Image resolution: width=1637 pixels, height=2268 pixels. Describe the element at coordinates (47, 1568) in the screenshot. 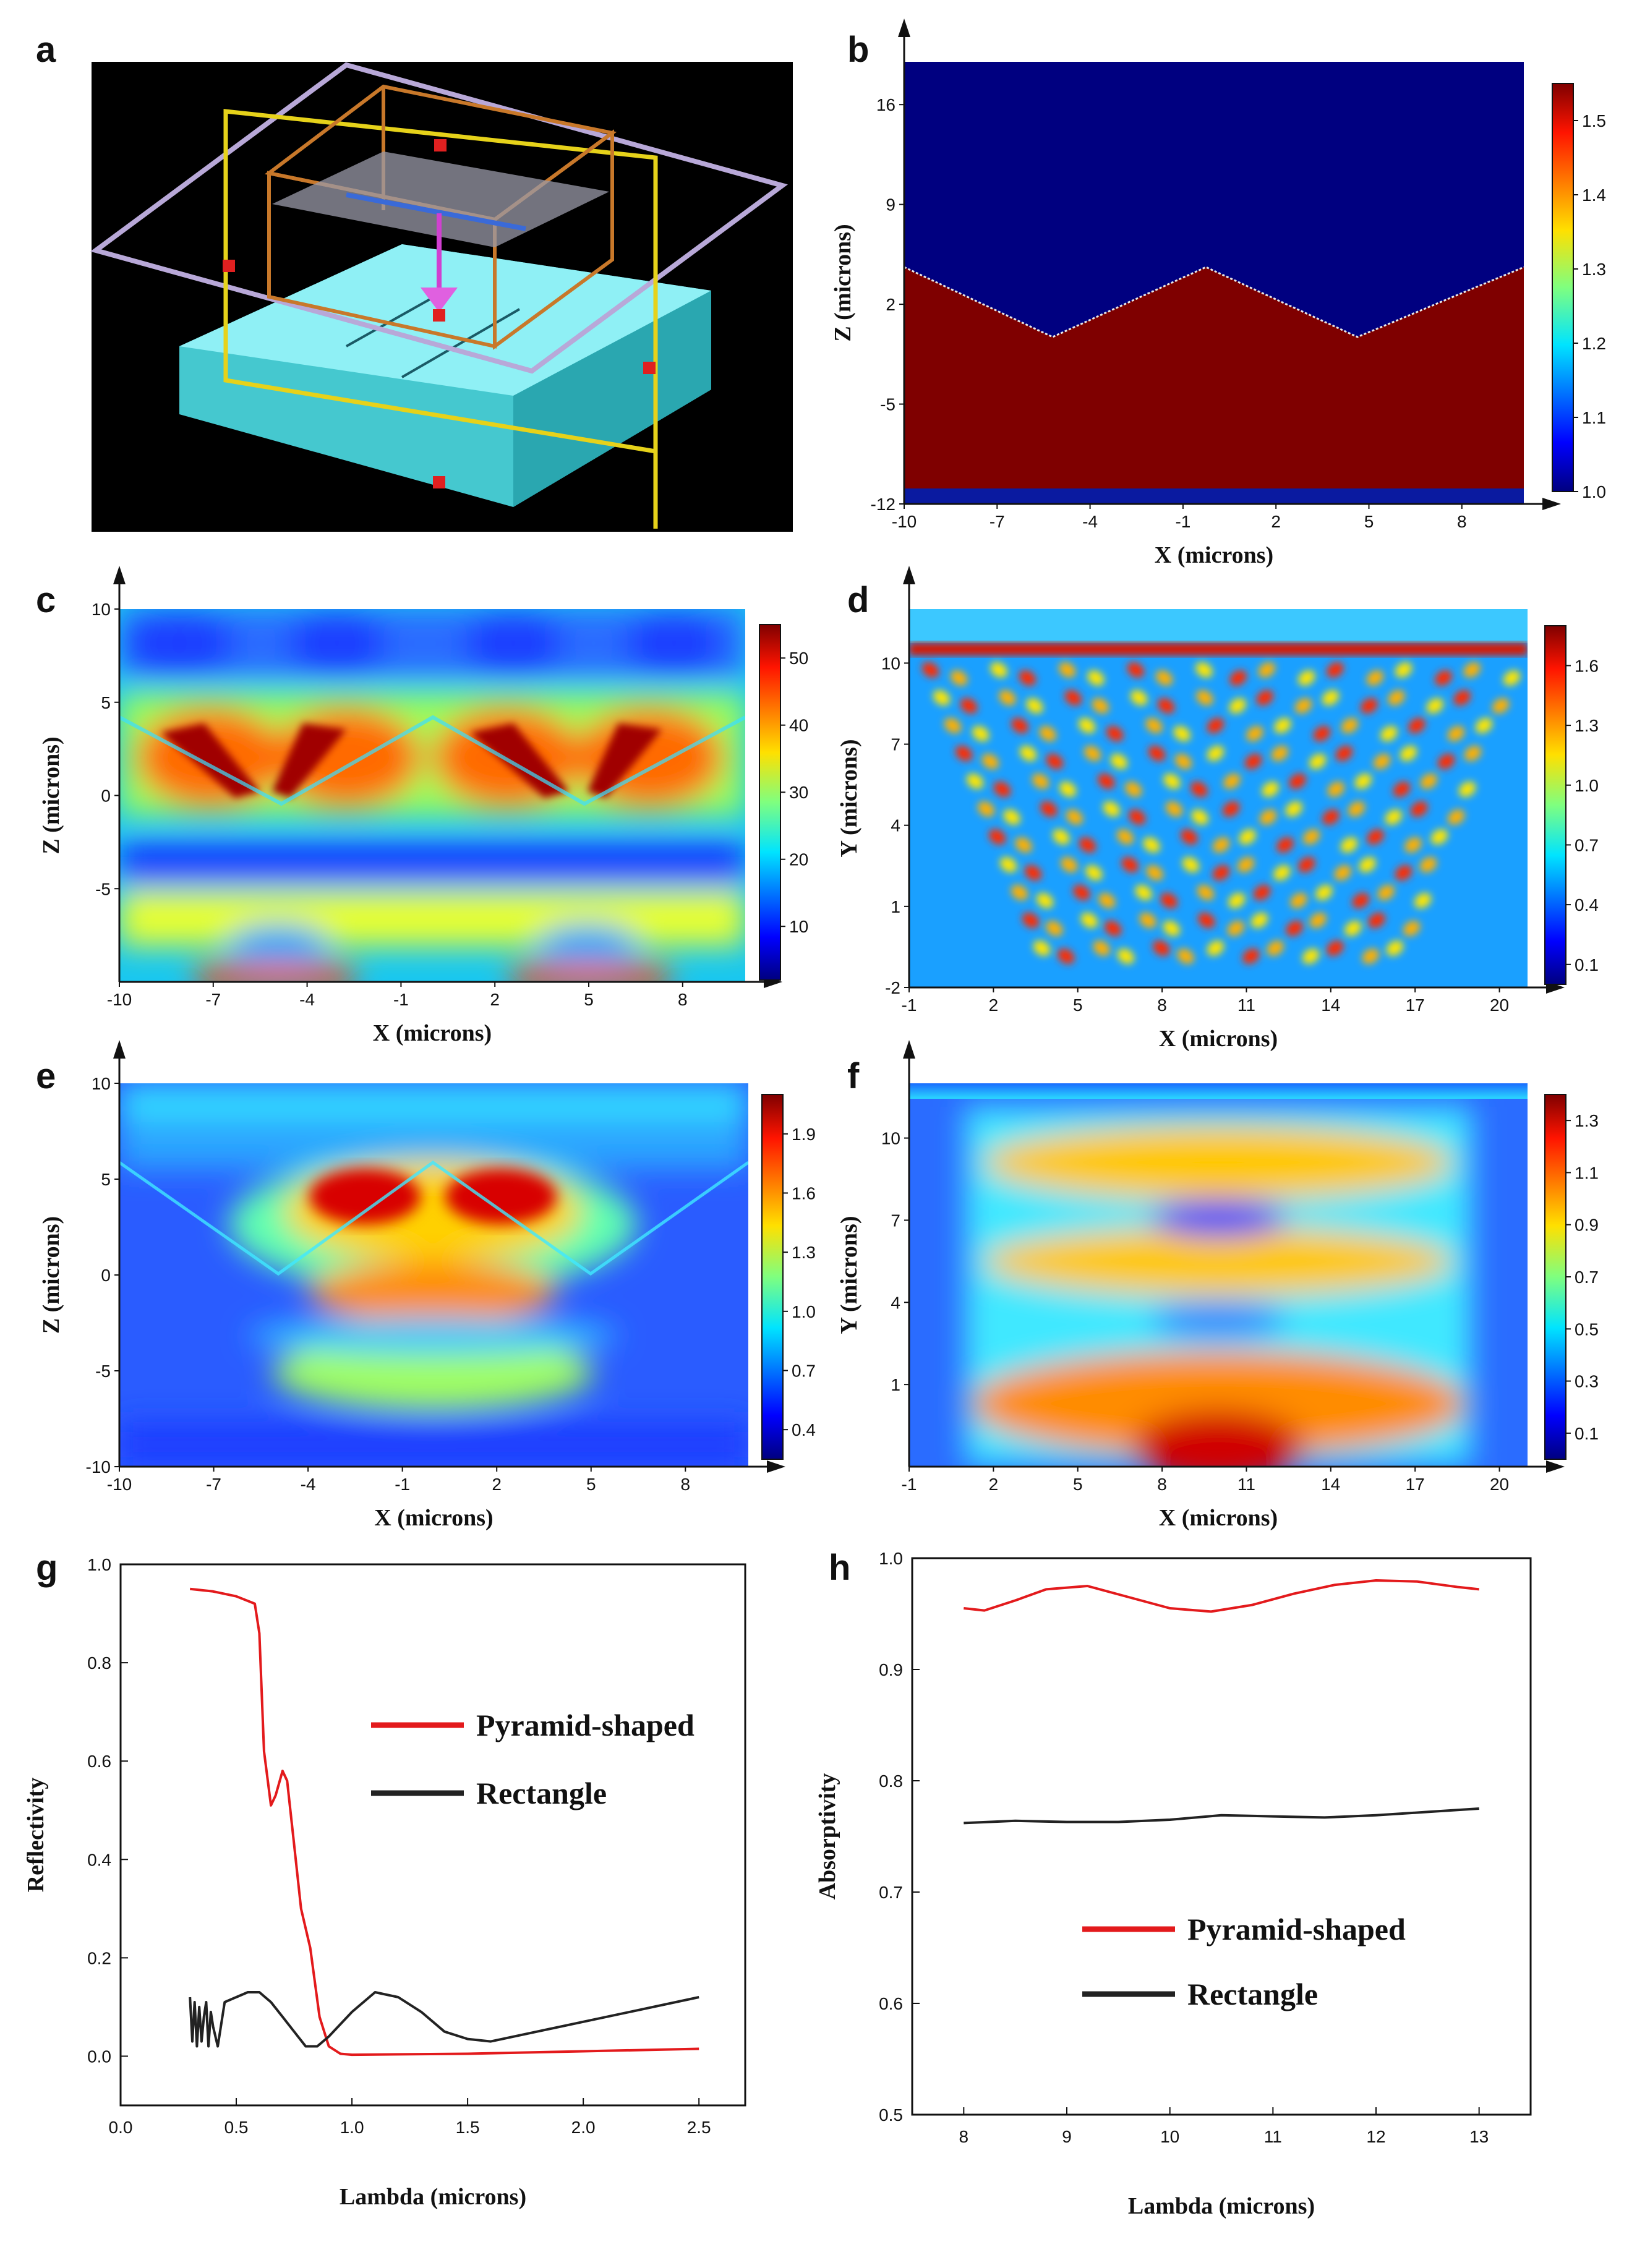

I see `panel-label-g: g` at that location.